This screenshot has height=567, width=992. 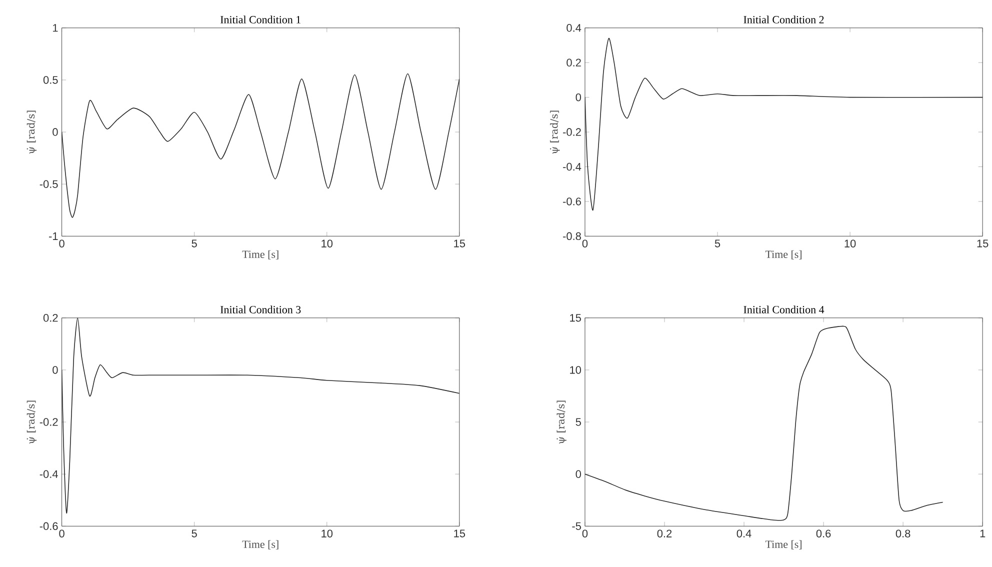 I want to click on x-tick-label: 0.2, so click(x=664, y=534).